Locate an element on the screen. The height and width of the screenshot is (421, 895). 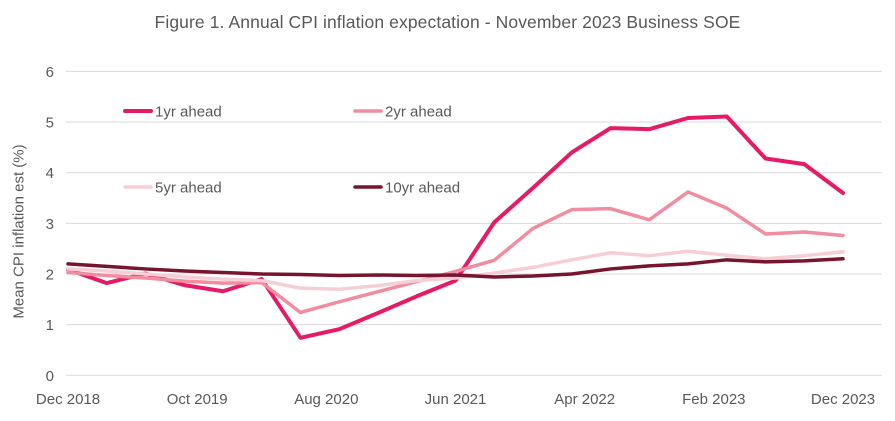
legend-label-1yr-ahead: 1yr ahead is located at coordinates (188, 112).